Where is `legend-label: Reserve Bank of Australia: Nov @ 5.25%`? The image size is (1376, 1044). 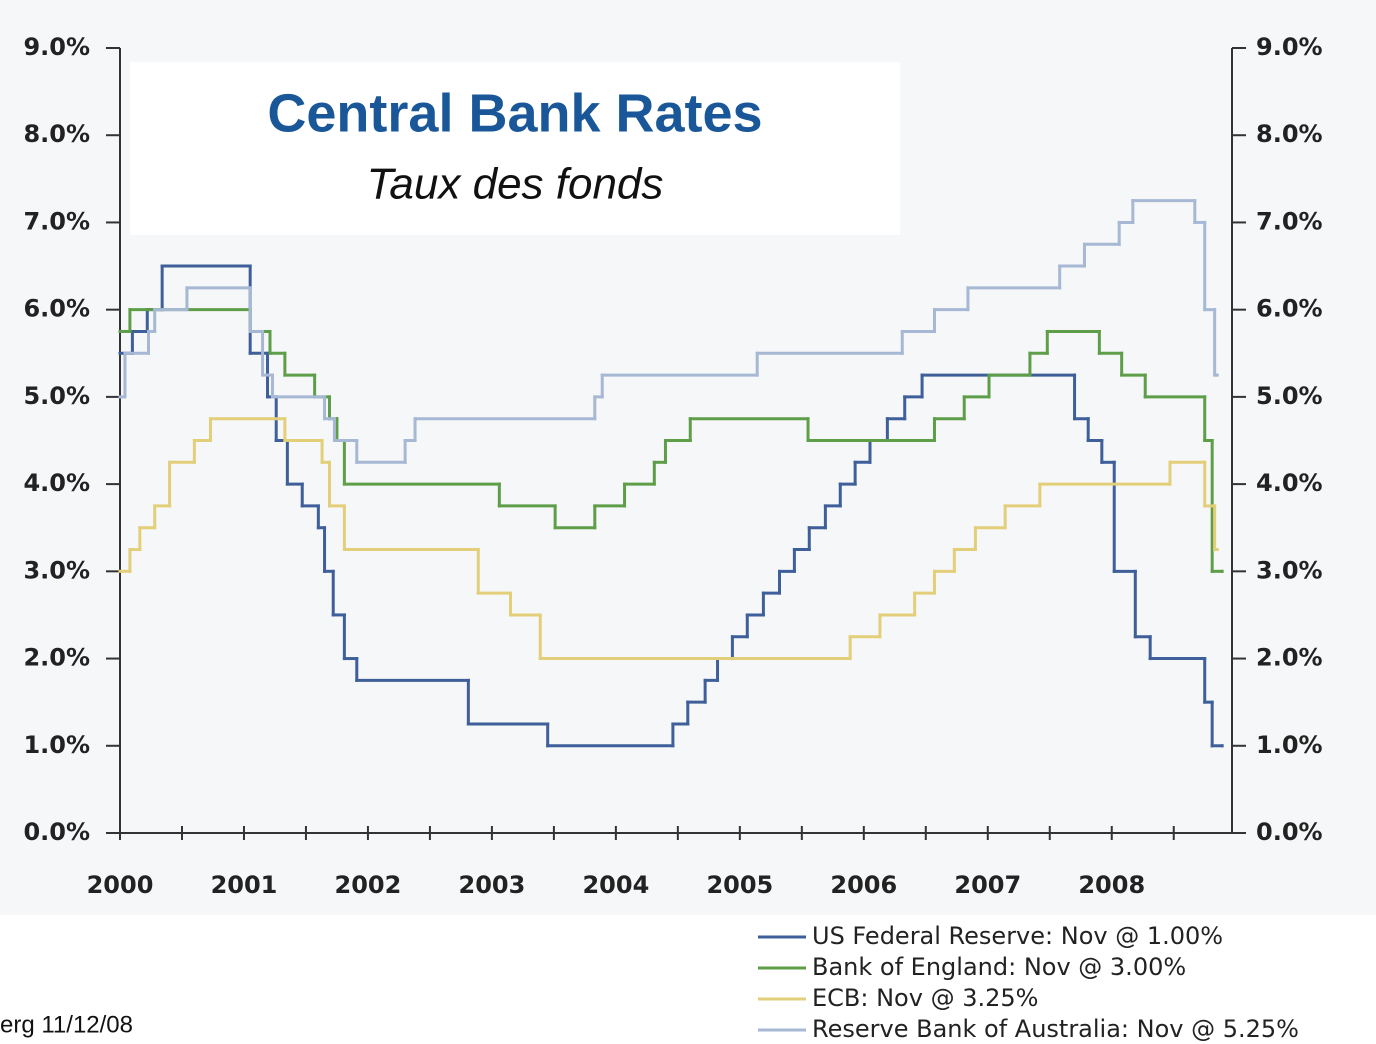 legend-label: Reserve Bank of Australia: Nov @ 5.25% is located at coordinates (1055, 1029).